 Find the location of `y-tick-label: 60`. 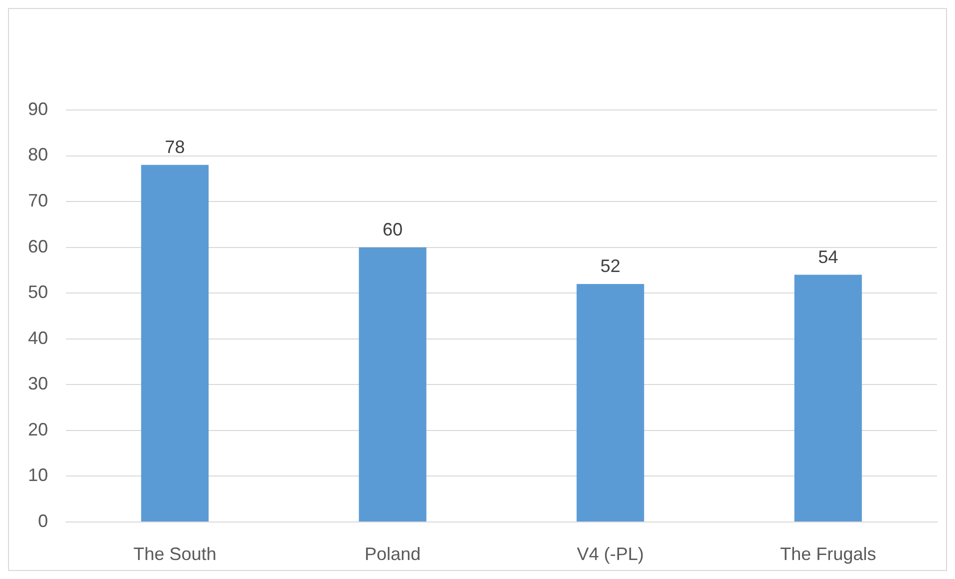

y-tick-label: 60 is located at coordinates (38, 246).